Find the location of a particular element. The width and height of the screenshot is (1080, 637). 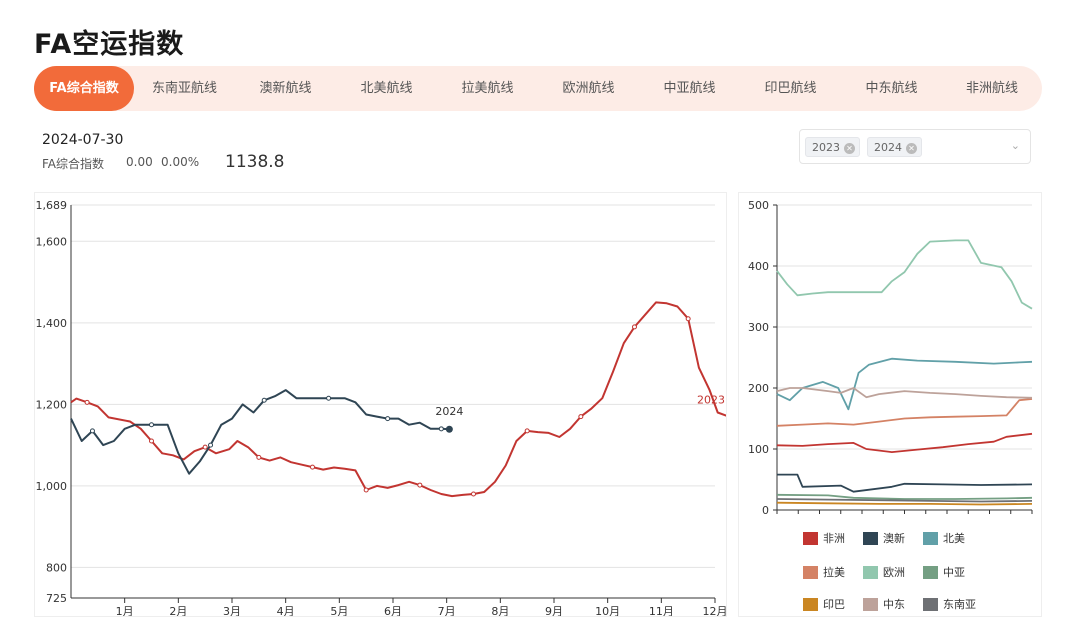

tab-fa-composite: FA综合指数 is located at coordinates (84, 88).